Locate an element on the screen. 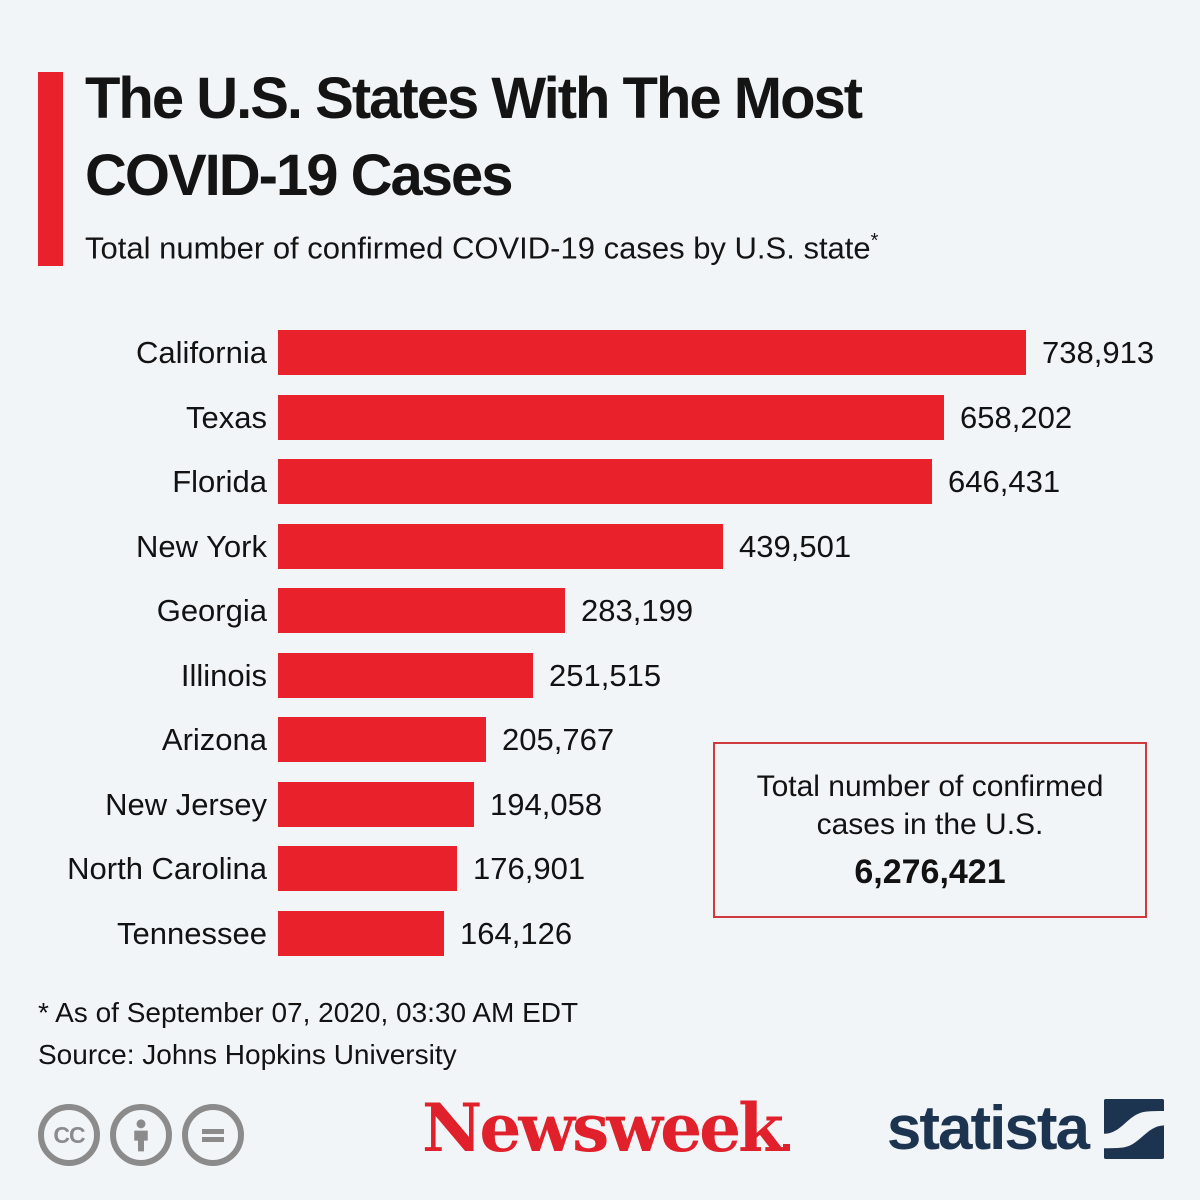 The height and width of the screenshot is (1200, 1200). bar-row: Illinois 251,515 is located at coordinates (600, 675).